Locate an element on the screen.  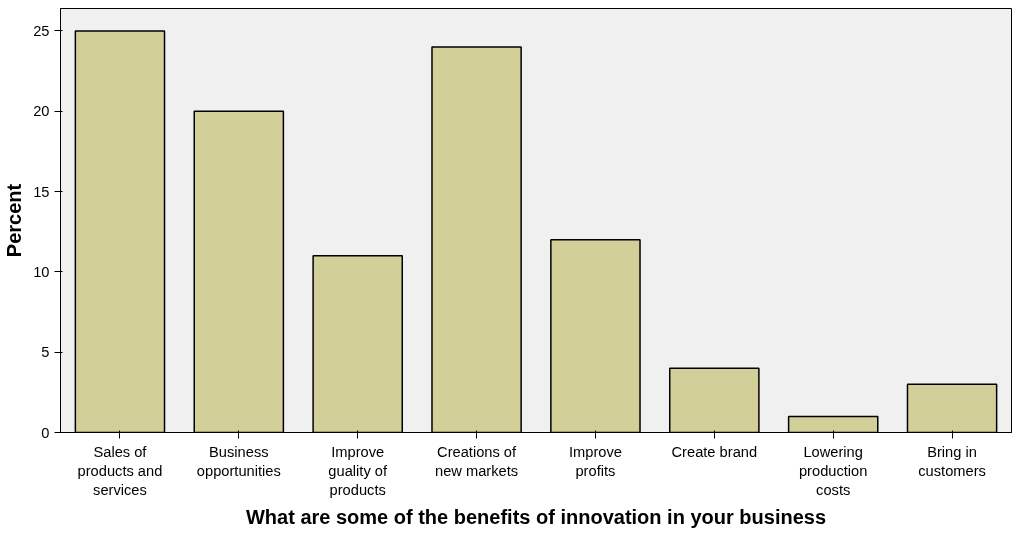
x-tick-label: Create brand is located at coordinates (714, 451).